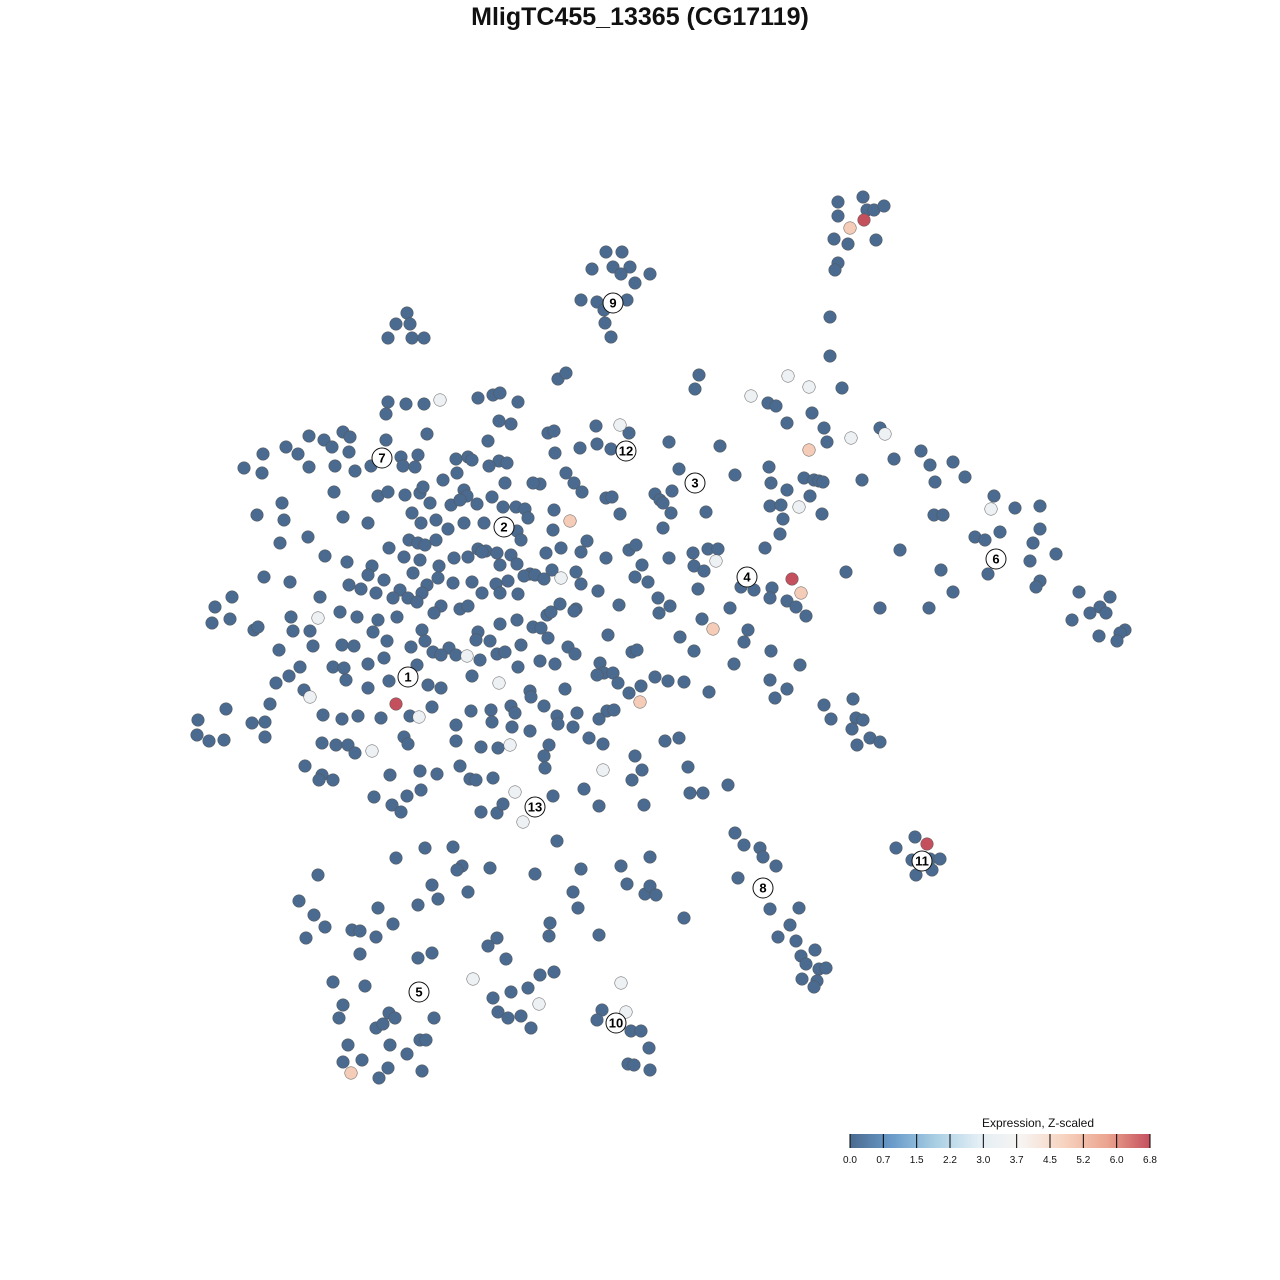  I want to click on cluster-label-7: 7, so click(382, 458).